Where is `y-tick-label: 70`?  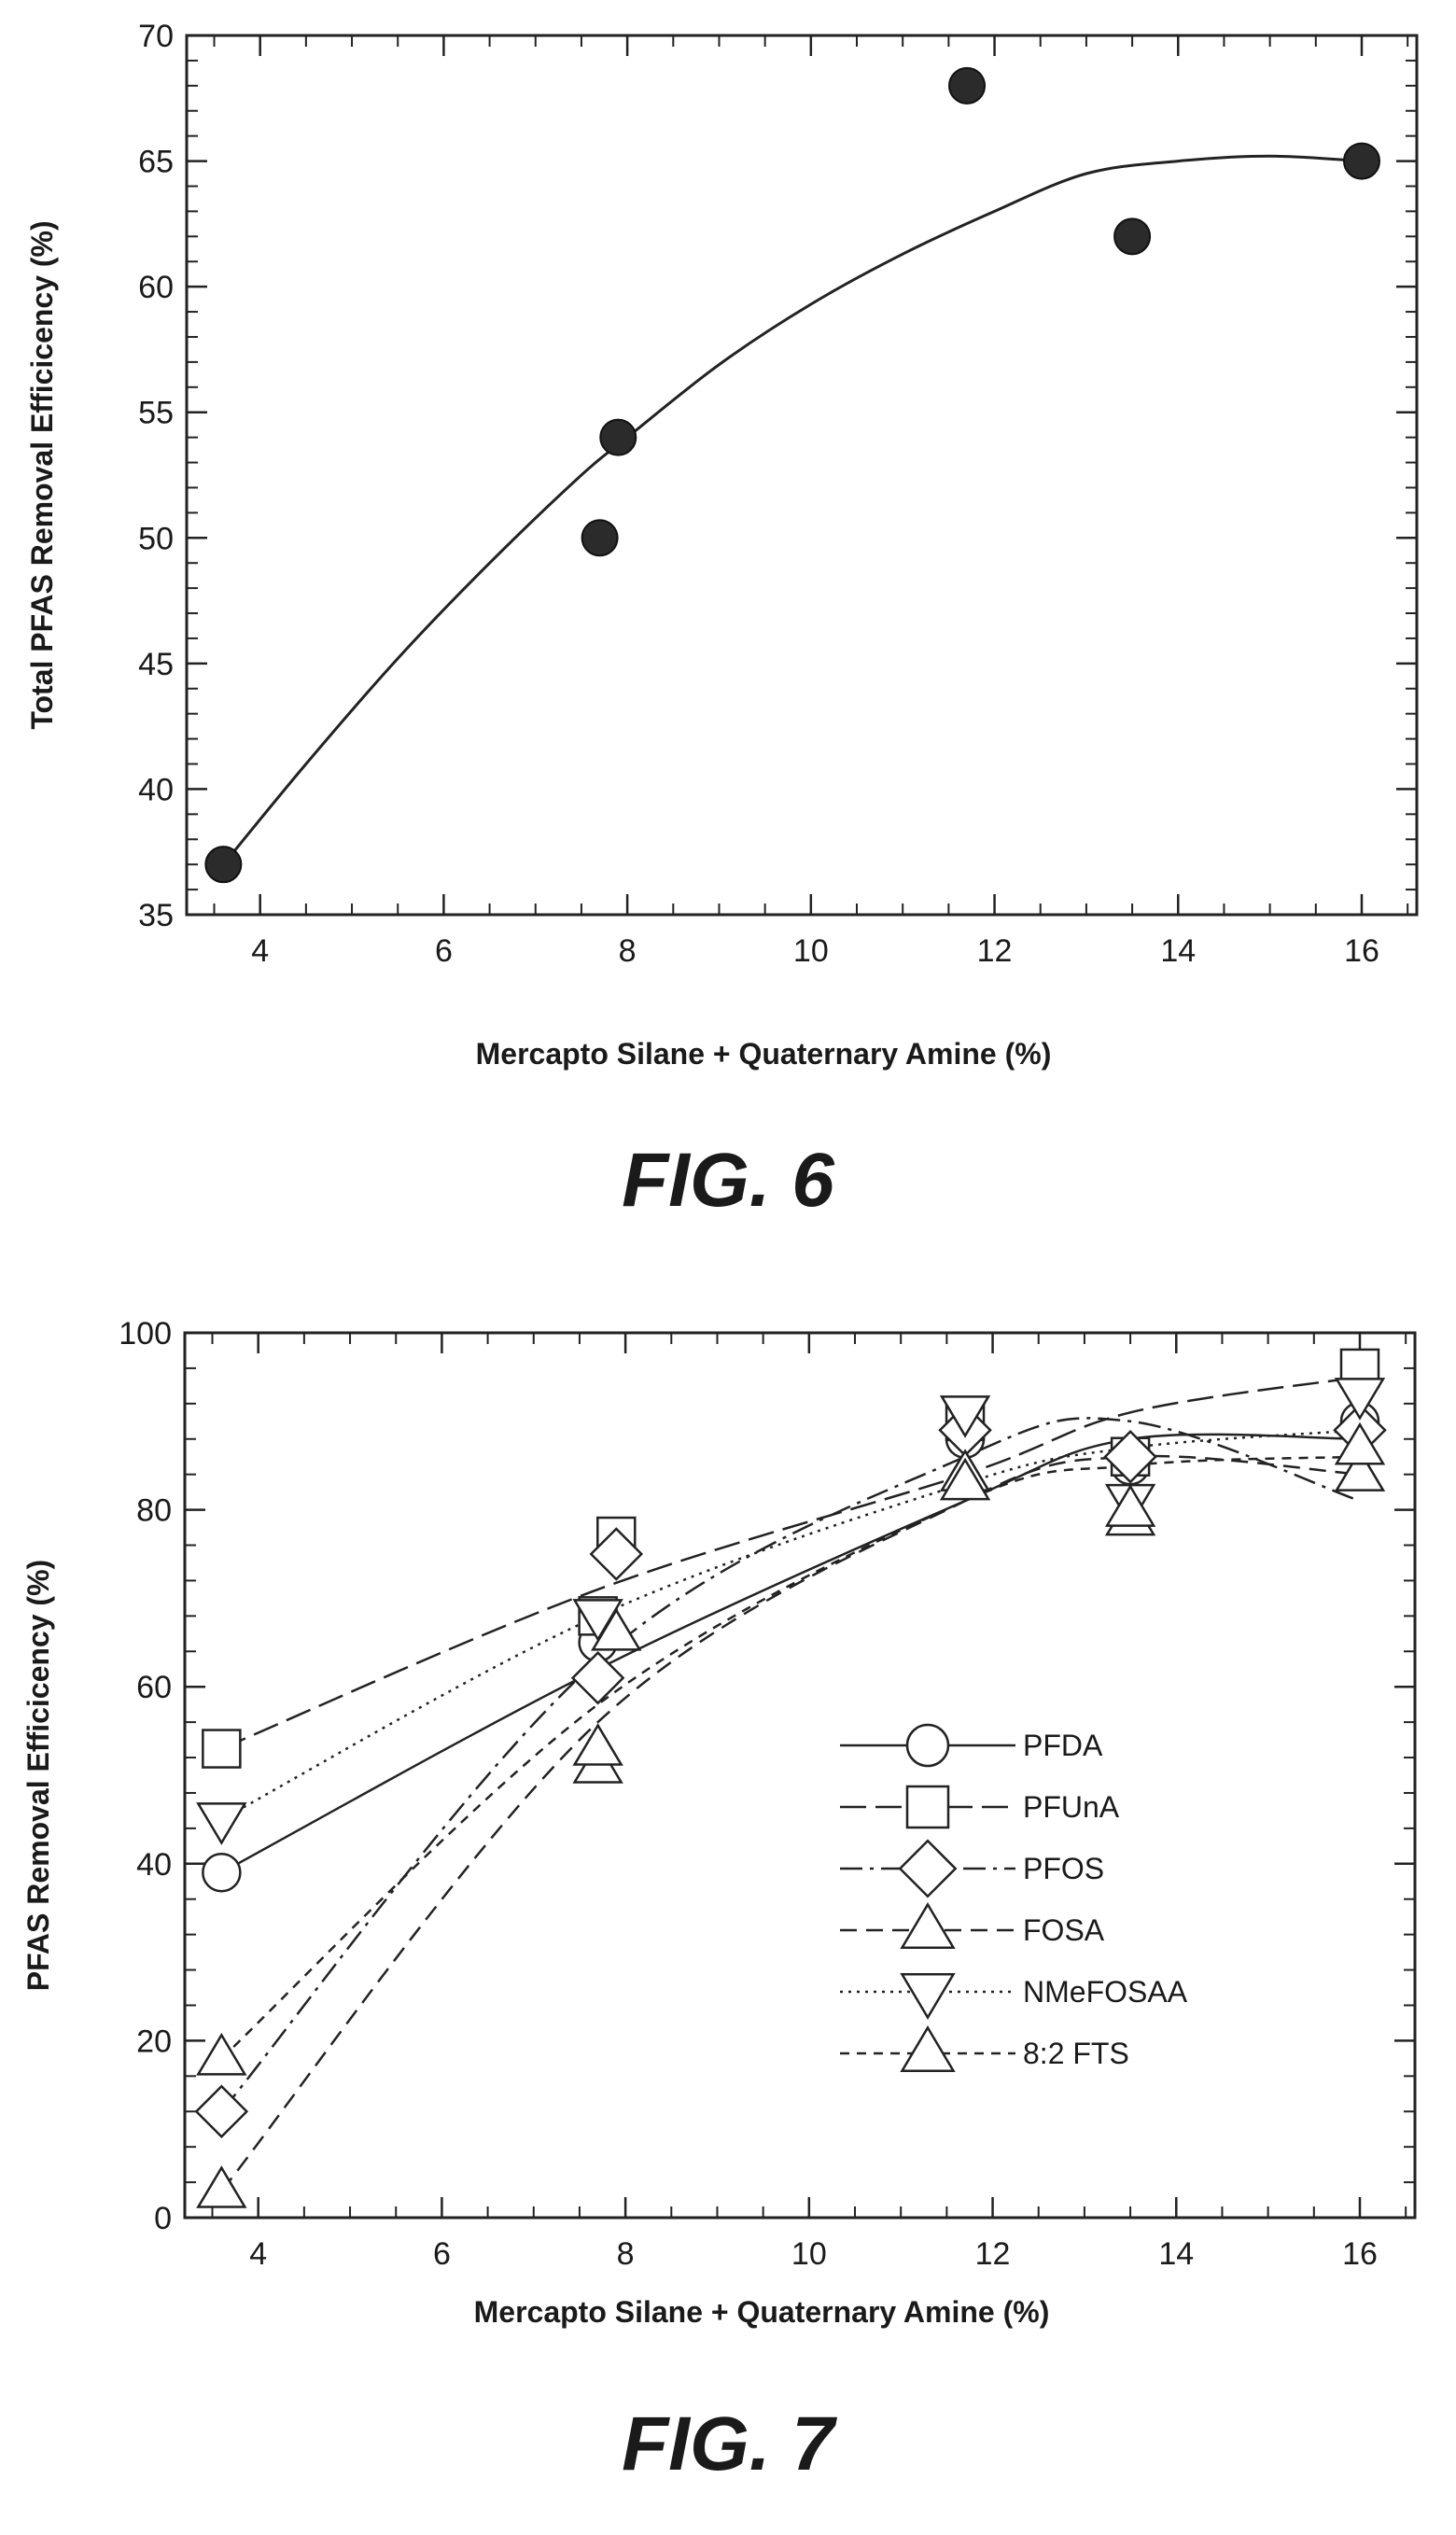
y-tick-label: 70 is located at coordinates (156, 36).